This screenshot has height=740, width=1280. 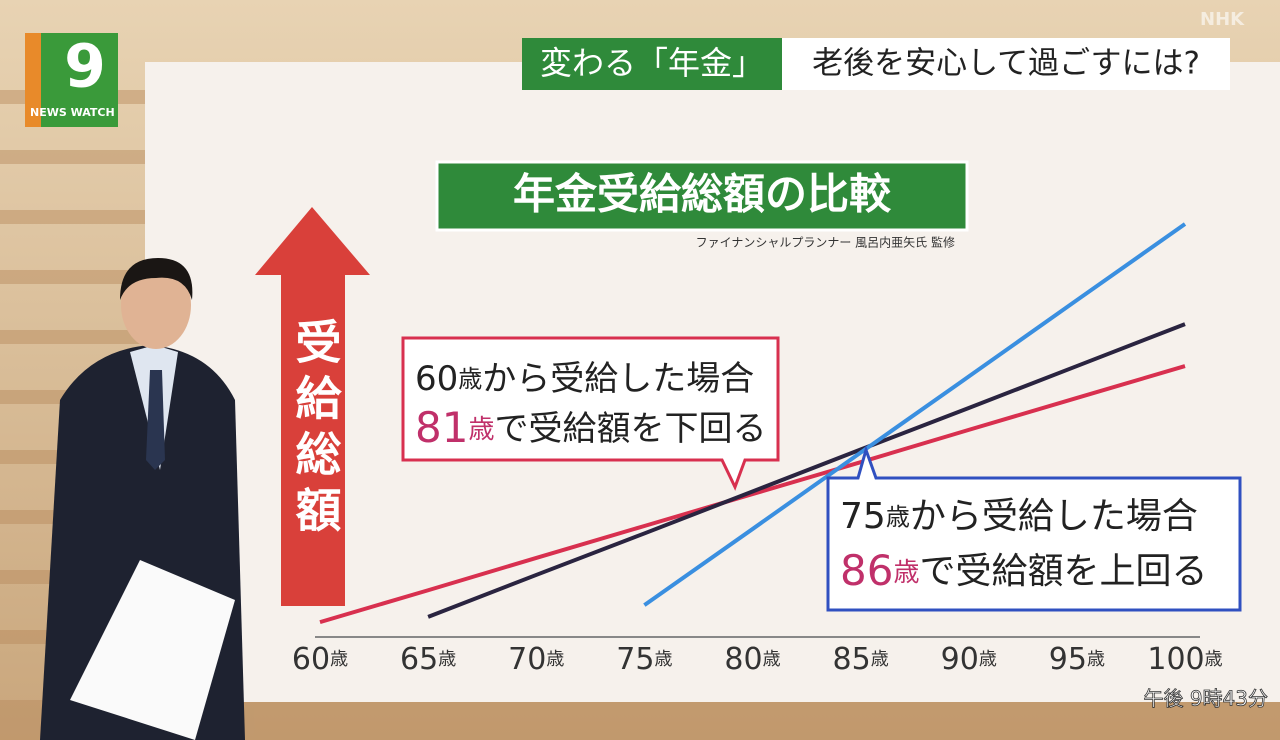 I want to click on headline-box, so click(x=1006, y=64).